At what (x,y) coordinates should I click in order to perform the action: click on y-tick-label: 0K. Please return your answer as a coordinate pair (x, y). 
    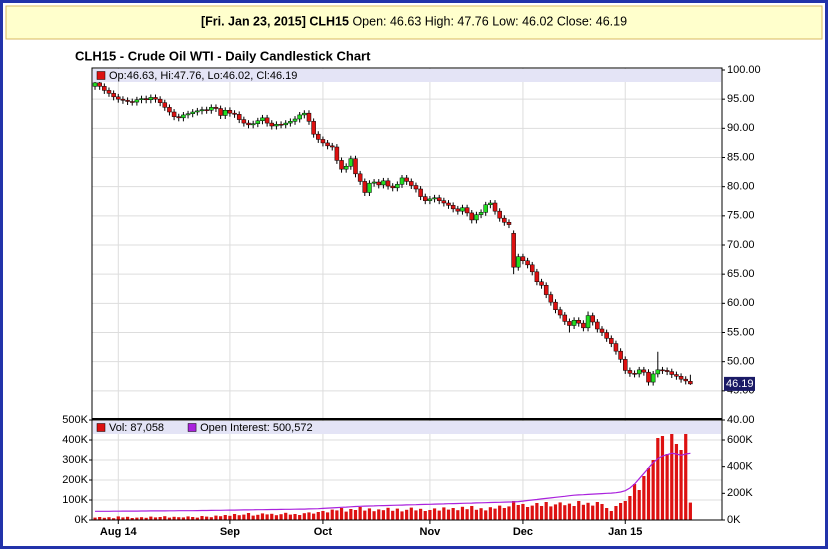
    Looking at the image, I should click on (82, 520).